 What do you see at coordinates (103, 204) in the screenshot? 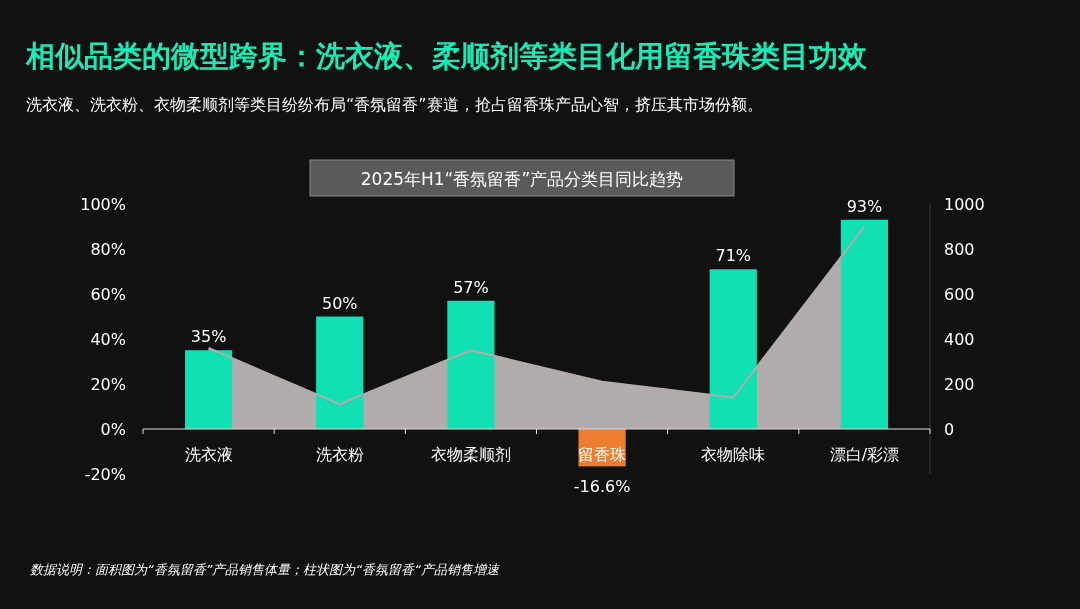
I see `y-tick-label: 100%` at bounding box center [103, 204].